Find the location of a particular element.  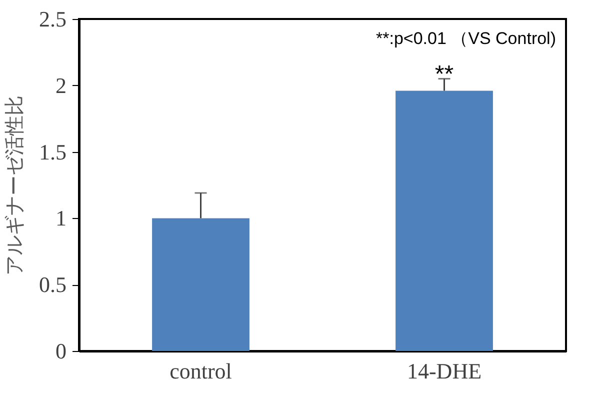

y-axis-title: アルギナーゼ活性比 is located at coordinates (15, 186).